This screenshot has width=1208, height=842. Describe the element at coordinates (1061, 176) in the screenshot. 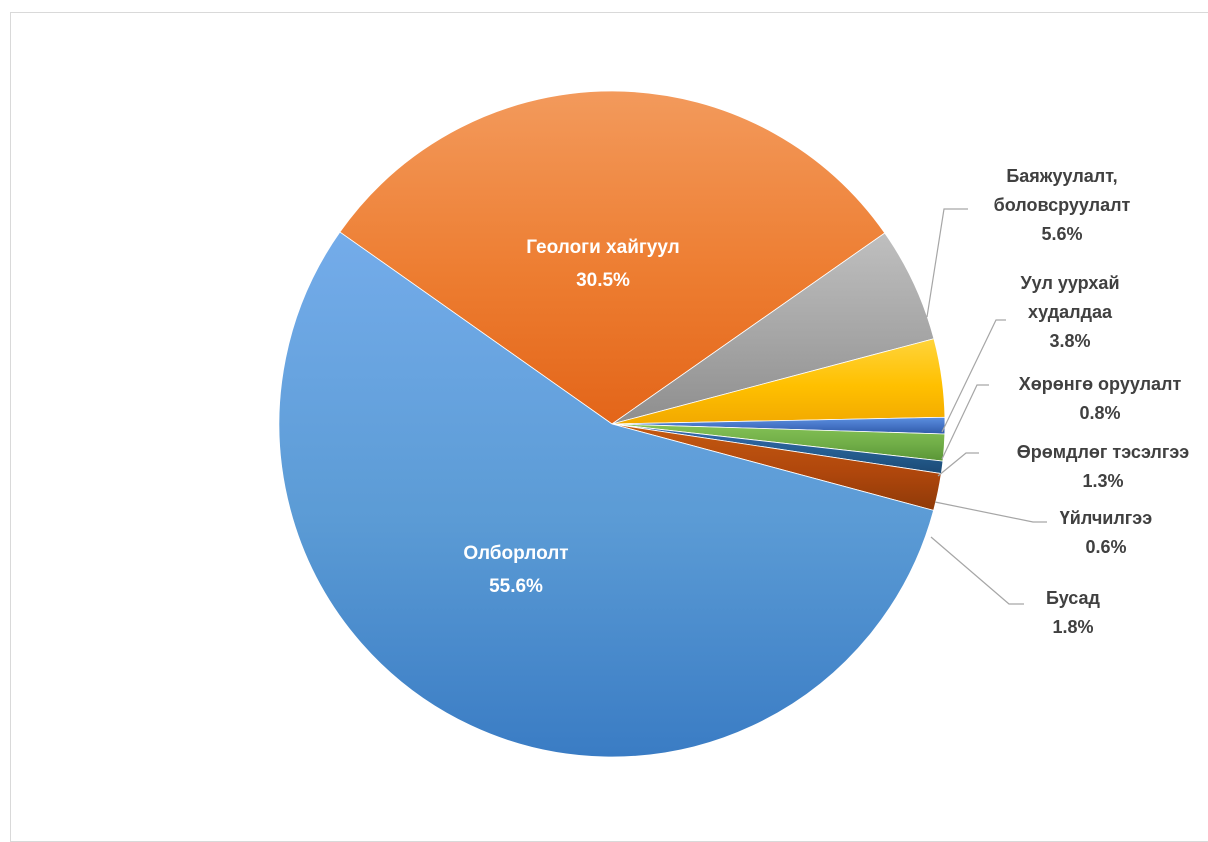

I see `data-label-category: Баяжуулалт,` at that location.